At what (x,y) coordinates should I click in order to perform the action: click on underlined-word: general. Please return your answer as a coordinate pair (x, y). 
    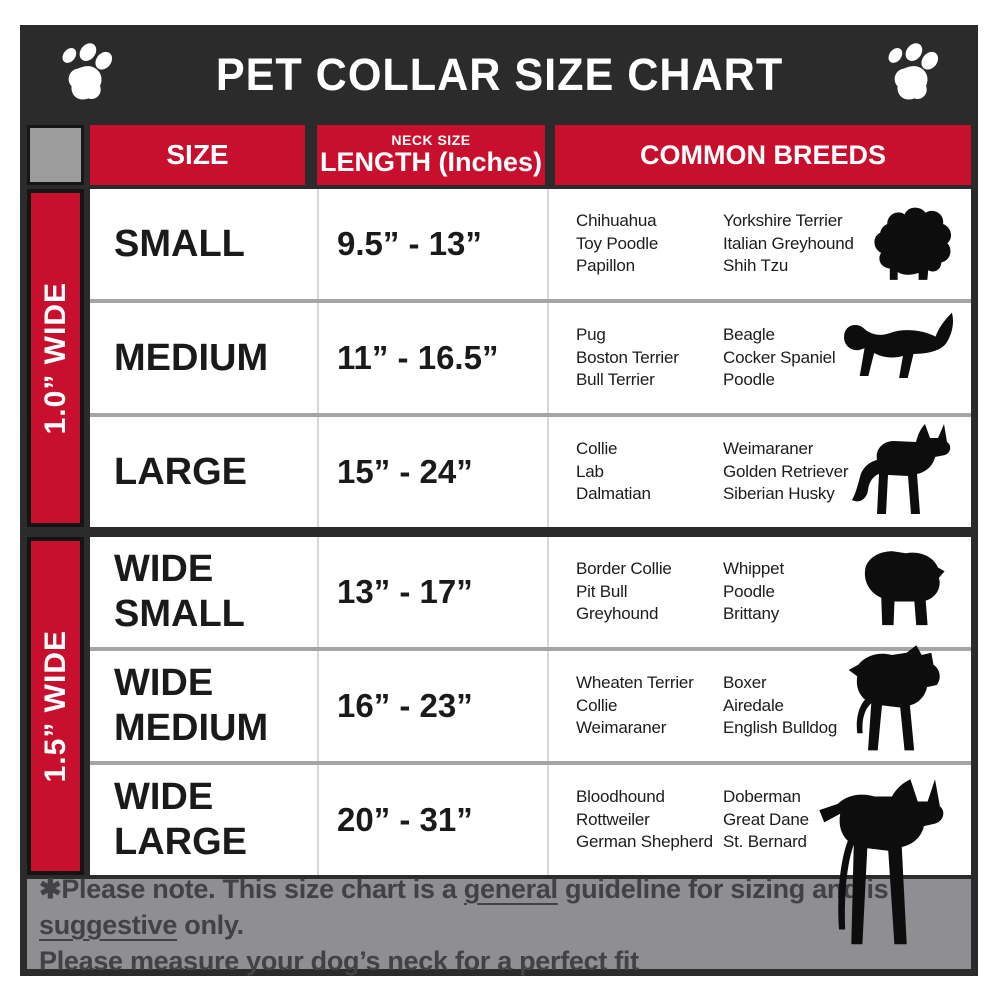
    Looking at the image, I should click on (510, 889).